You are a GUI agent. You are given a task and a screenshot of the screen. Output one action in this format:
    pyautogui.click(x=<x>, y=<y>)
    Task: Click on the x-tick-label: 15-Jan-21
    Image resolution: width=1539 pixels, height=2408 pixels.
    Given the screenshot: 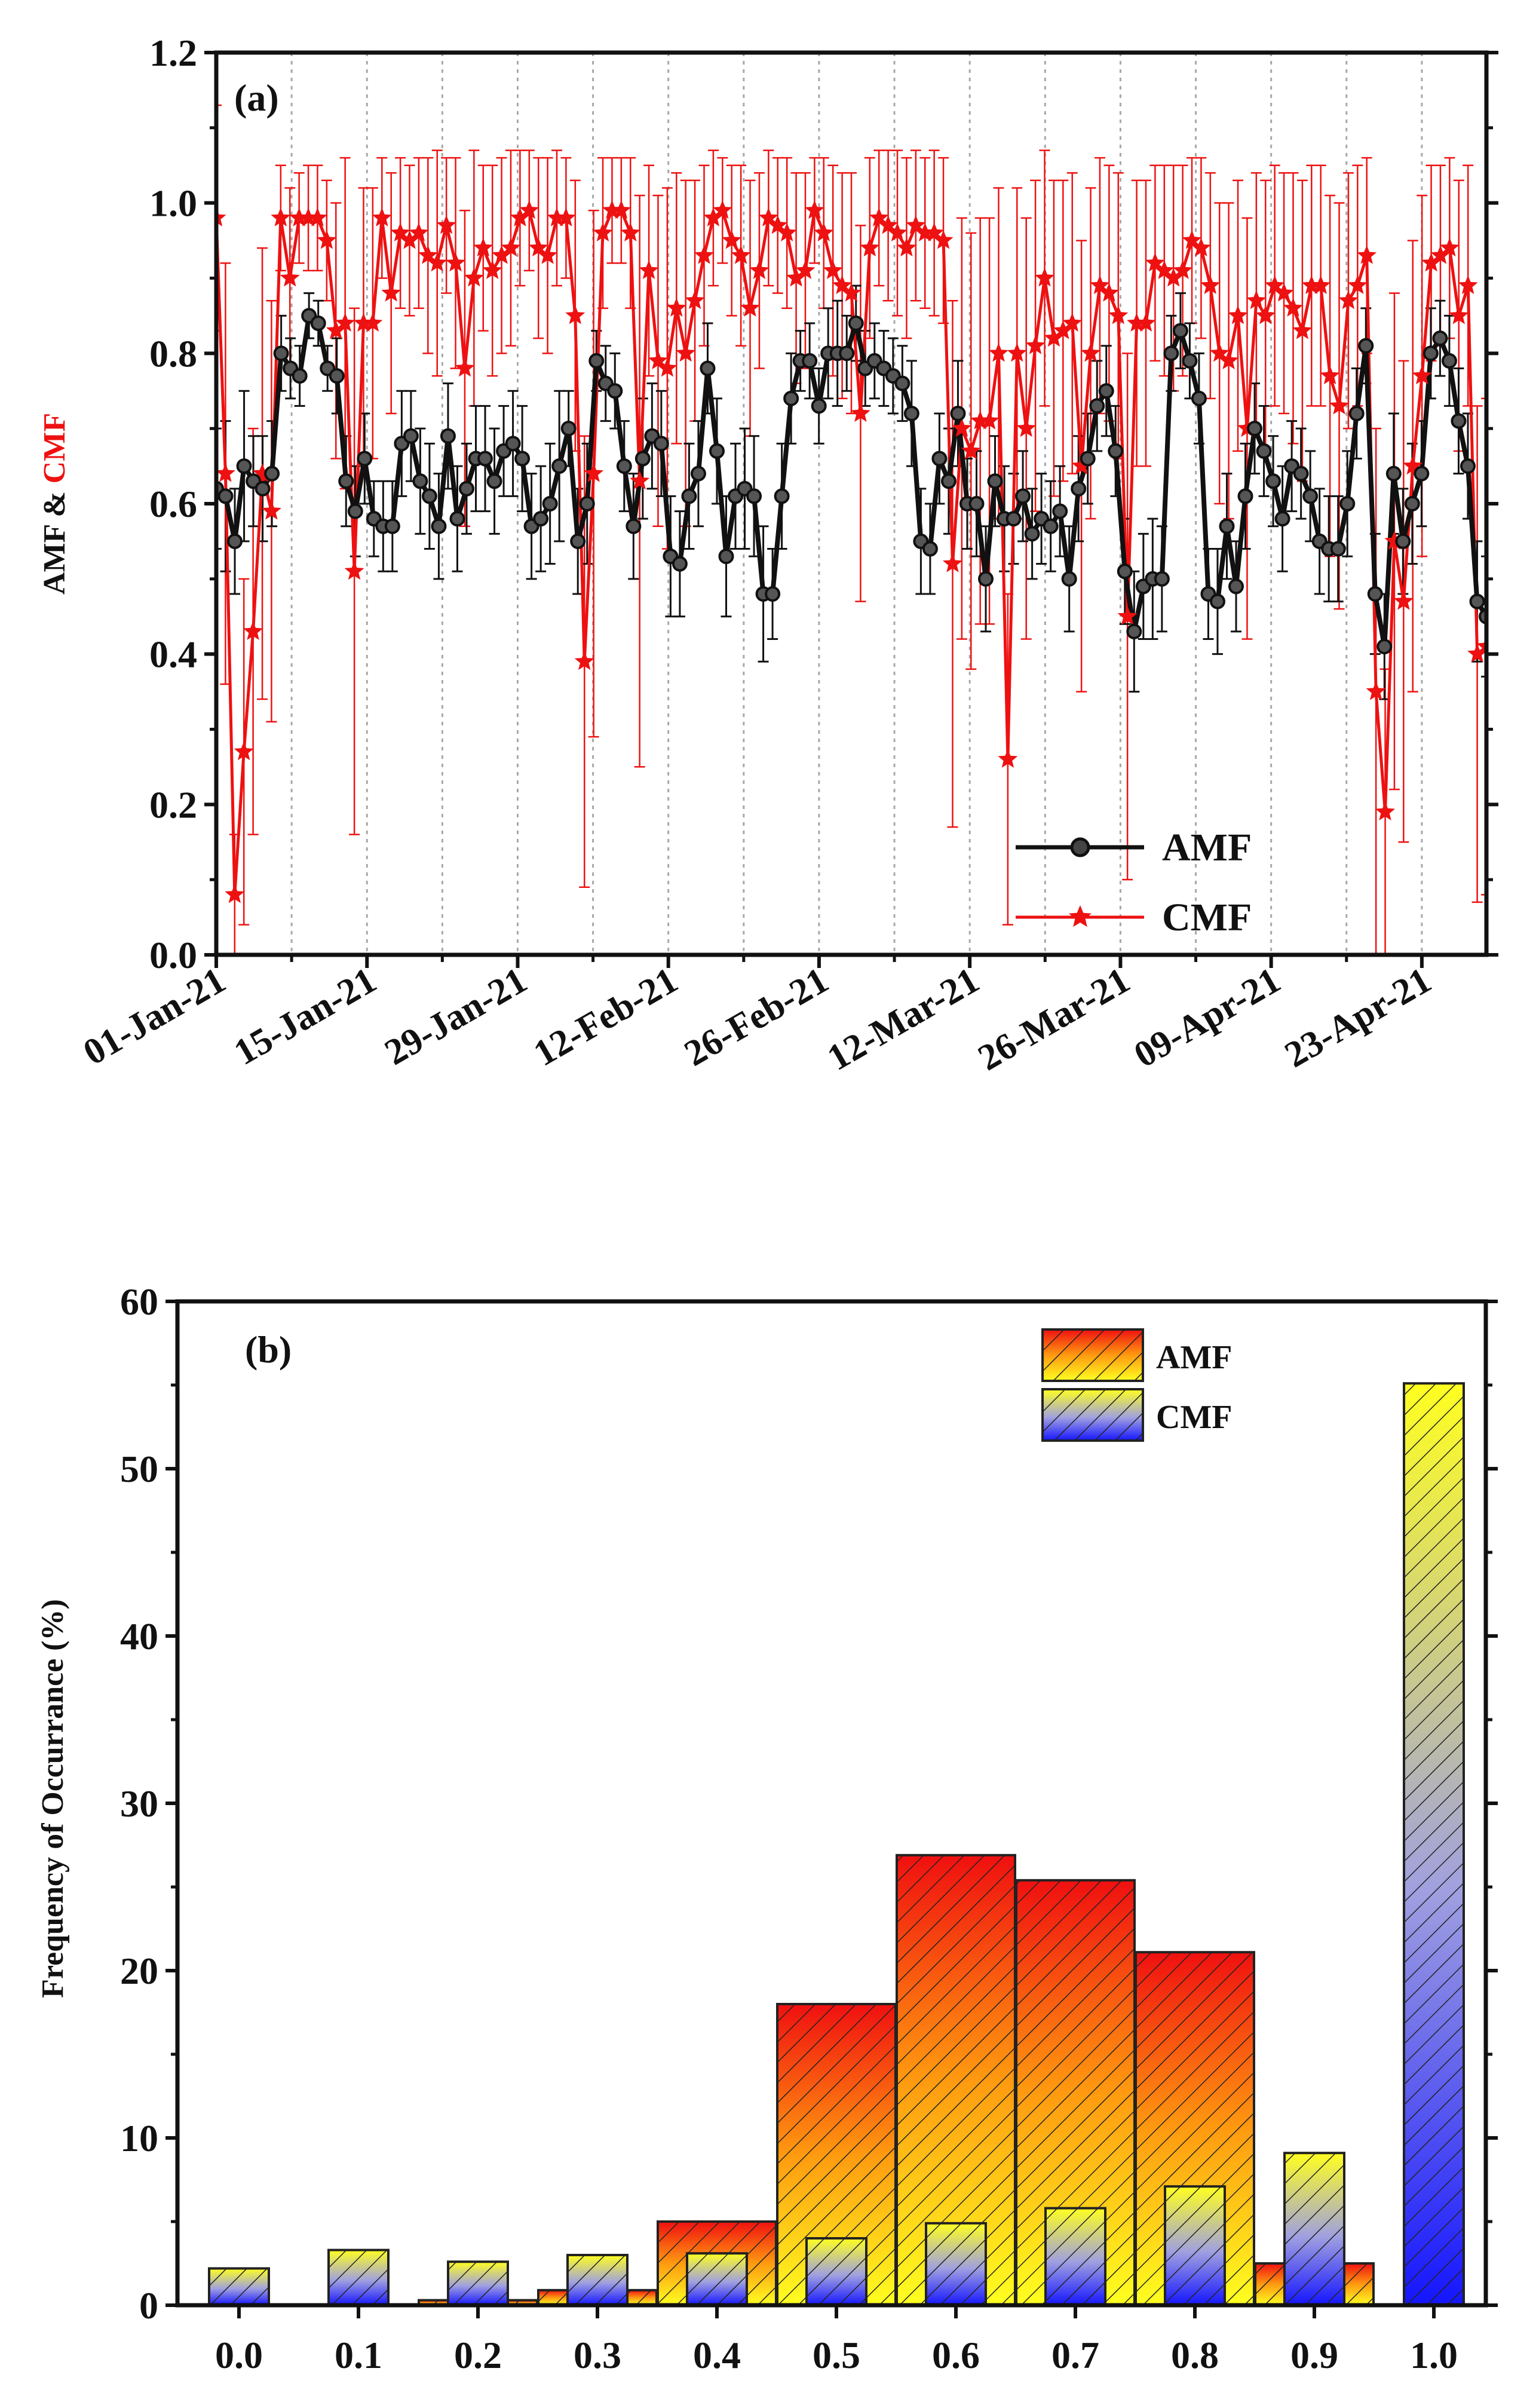 What is the action you would take?
    pyautogui.click(x=306, y=1016)
    